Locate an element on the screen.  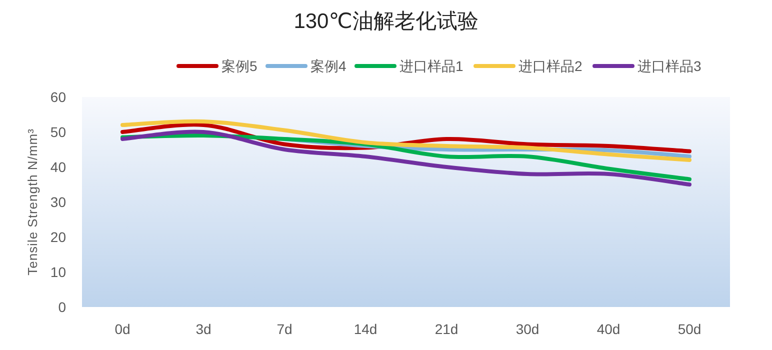
x-tick-label: 40d is located at coordinates (608, 329).